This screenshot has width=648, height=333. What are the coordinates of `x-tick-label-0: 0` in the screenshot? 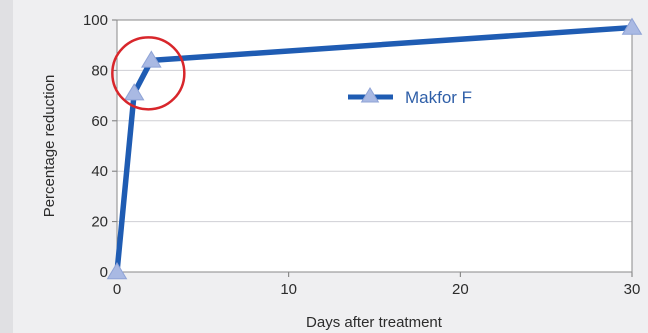 It's located at (117, 289).